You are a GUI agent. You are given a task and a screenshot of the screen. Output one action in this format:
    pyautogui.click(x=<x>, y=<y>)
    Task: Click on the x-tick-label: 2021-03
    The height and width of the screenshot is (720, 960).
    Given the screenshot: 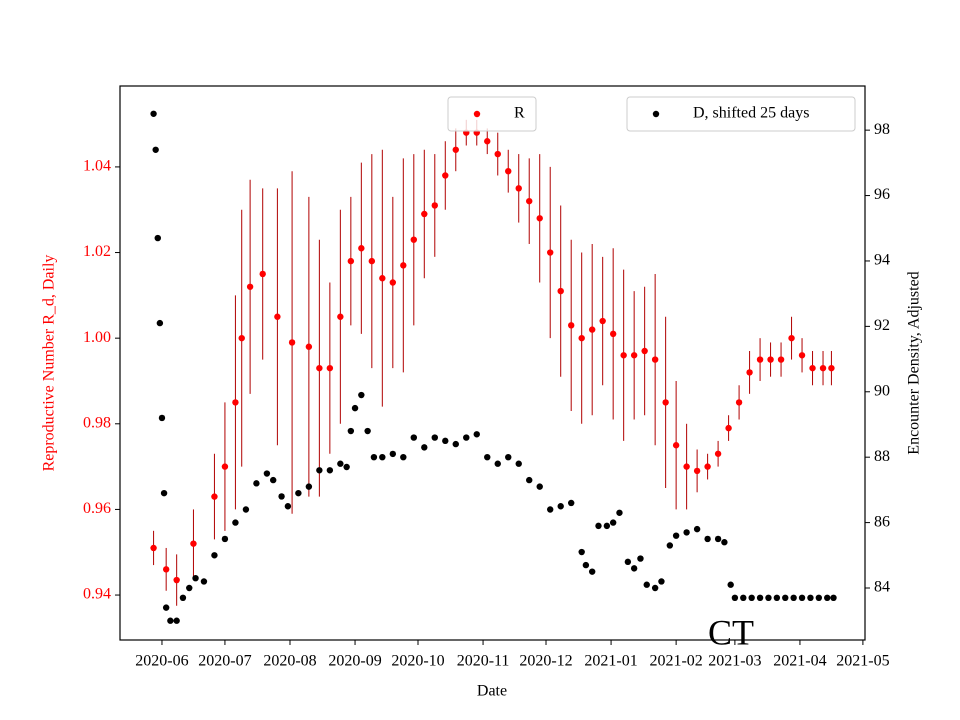 What is the action you would take?
    pyautogui.click(x=734, y=661)
    